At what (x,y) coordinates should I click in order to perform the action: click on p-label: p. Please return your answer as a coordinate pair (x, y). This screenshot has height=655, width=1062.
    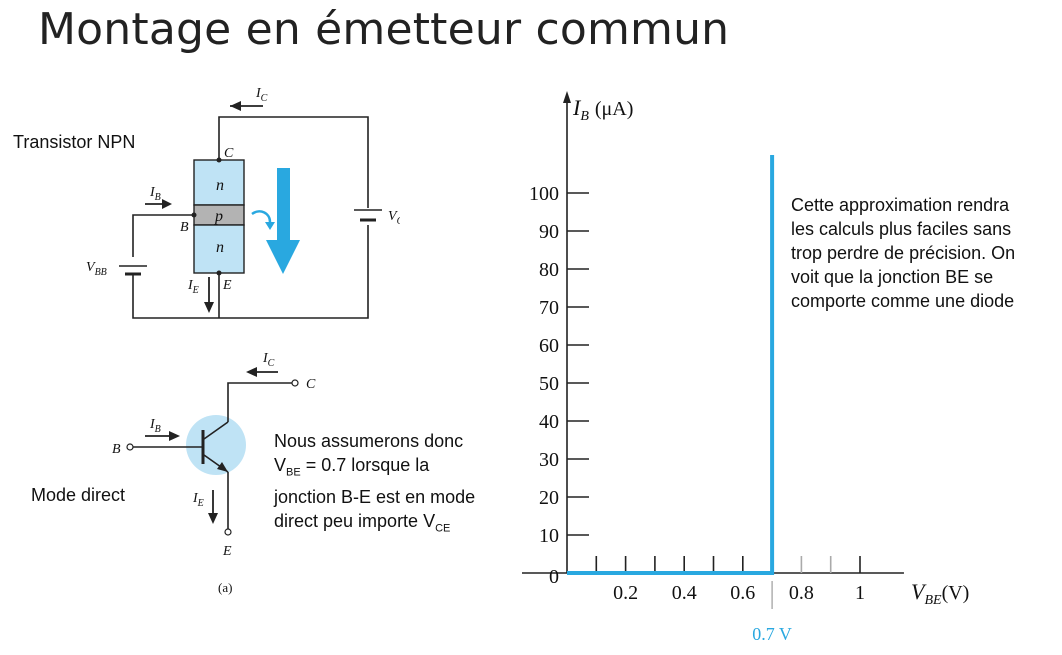
    Looking at the image, I should click on (218, 216).